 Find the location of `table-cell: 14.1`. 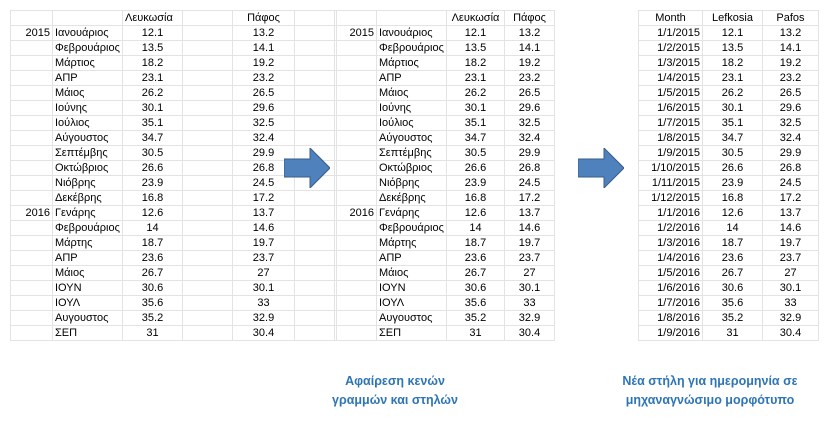

table-cell: 14.1 is located at coordinates (790, 48).